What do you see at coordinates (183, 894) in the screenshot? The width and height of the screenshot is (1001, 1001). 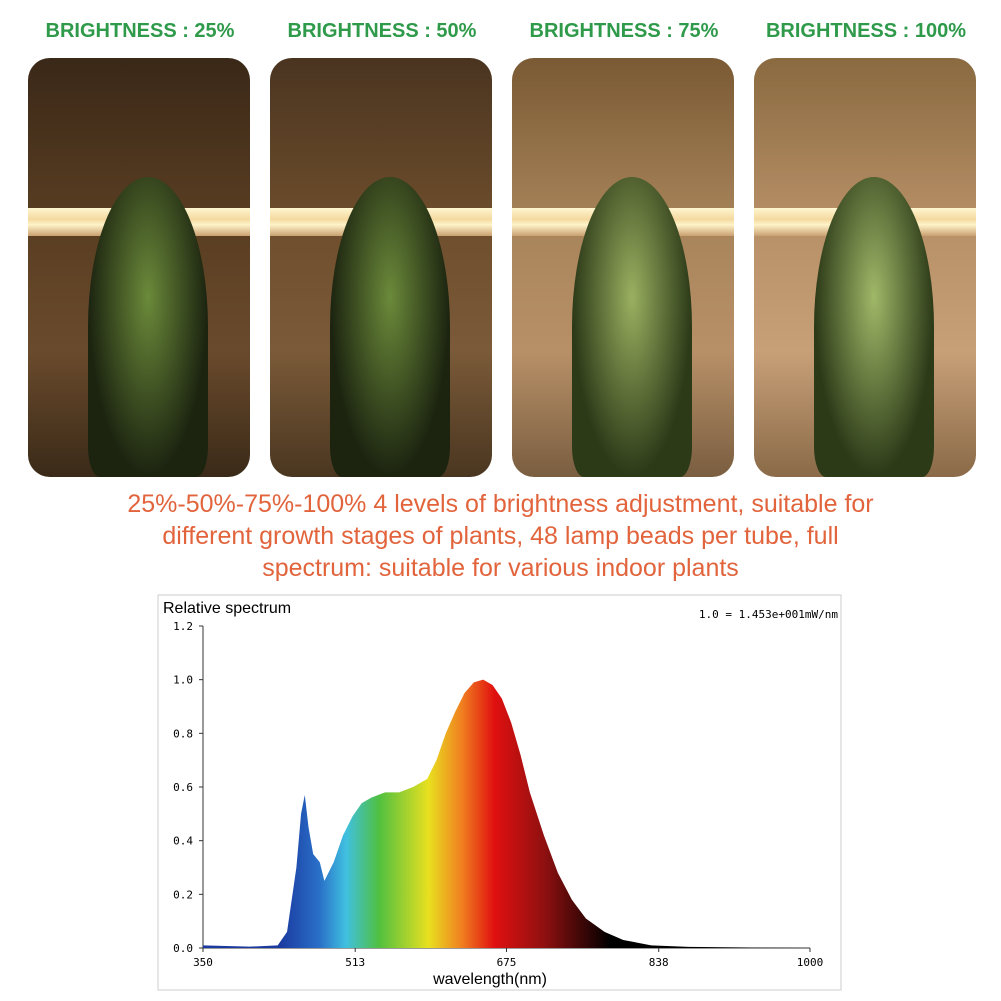 I see `y-tick-label: 0.2` at bounding box center [183, 894].